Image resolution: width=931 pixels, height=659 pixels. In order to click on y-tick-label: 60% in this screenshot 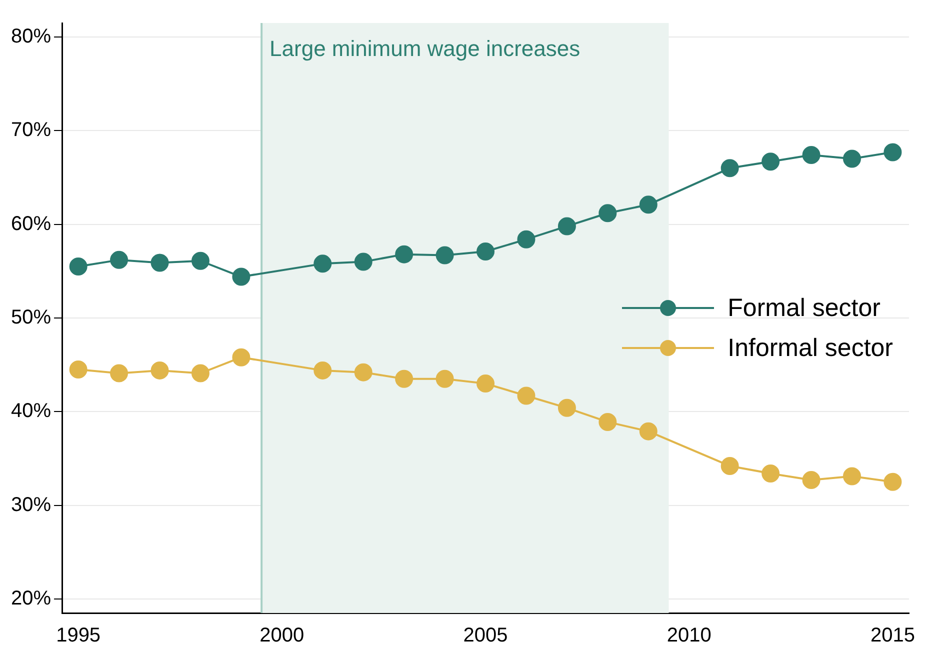, I will do `click(31, 223)`.